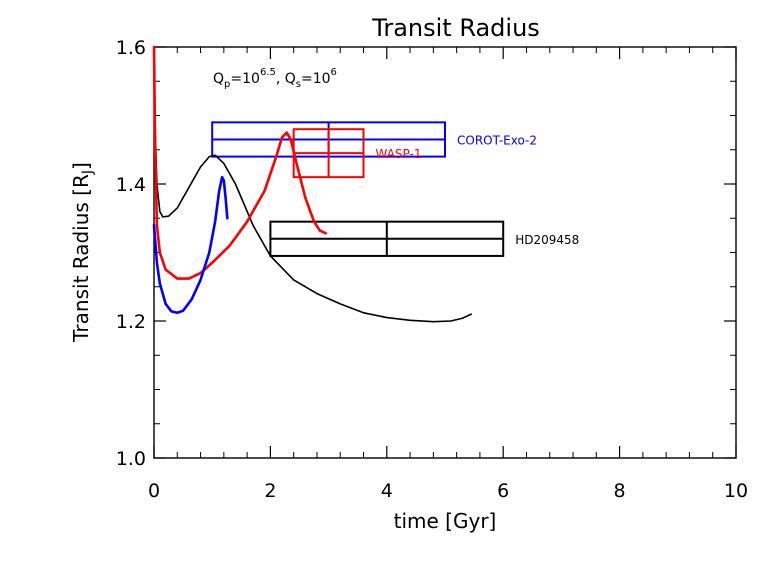  What do you see at coordinates (399, 154) in the screenshot?
I see `observation-label: WASP-1` at bounding box center [399, 154].